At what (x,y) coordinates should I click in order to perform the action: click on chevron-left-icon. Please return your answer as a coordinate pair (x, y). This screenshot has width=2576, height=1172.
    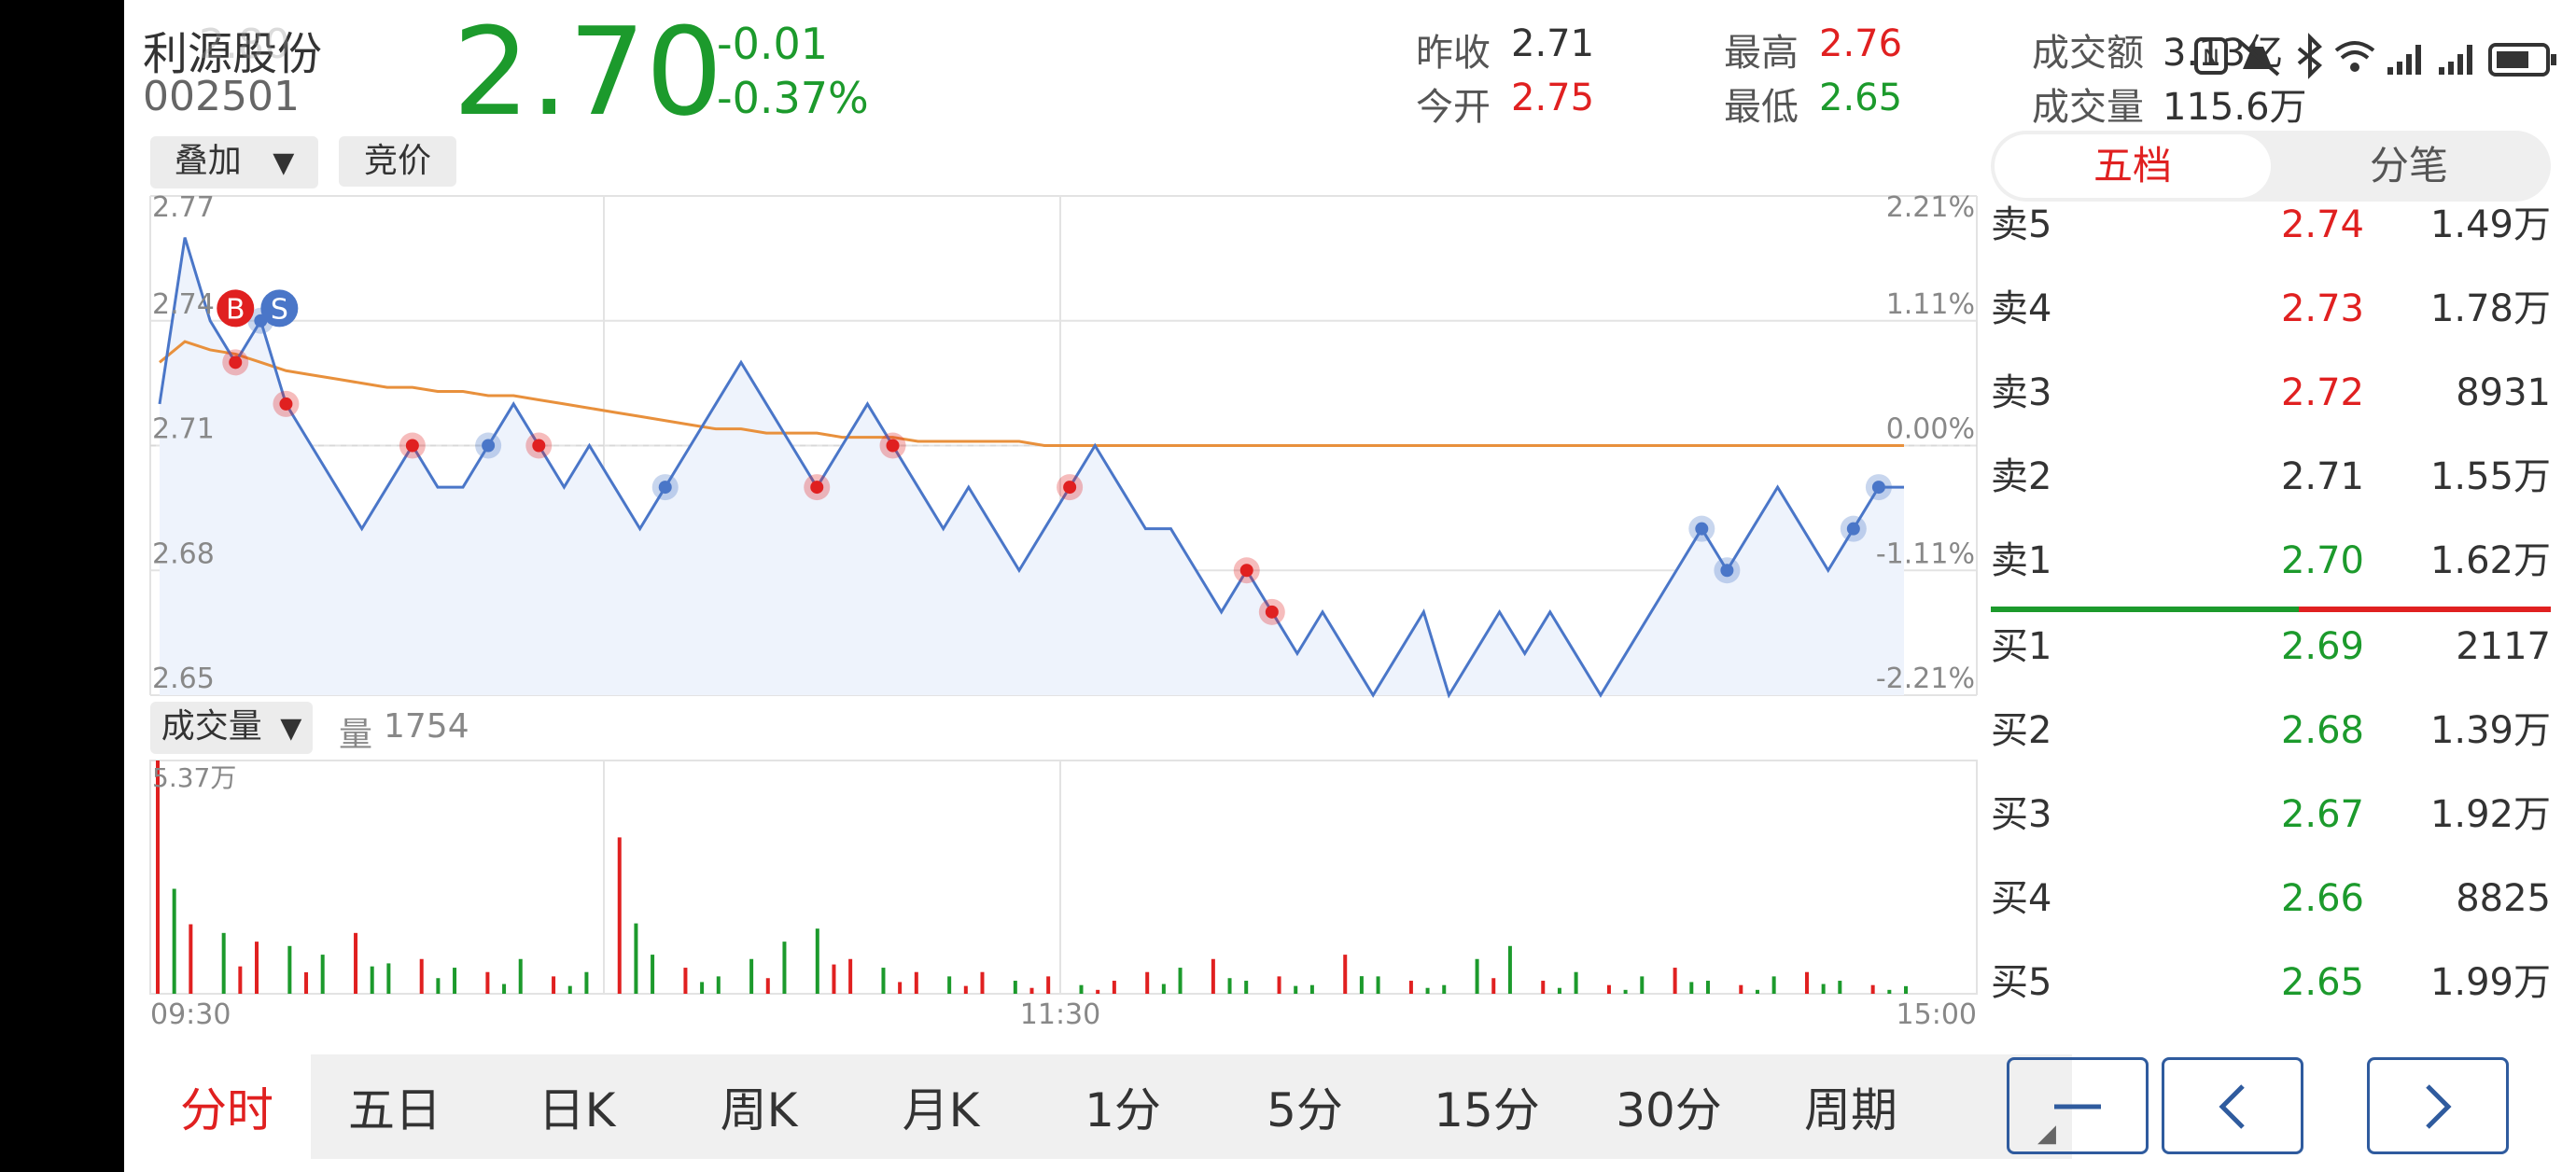
    Looking at the image, I should click on (2232, 1106).